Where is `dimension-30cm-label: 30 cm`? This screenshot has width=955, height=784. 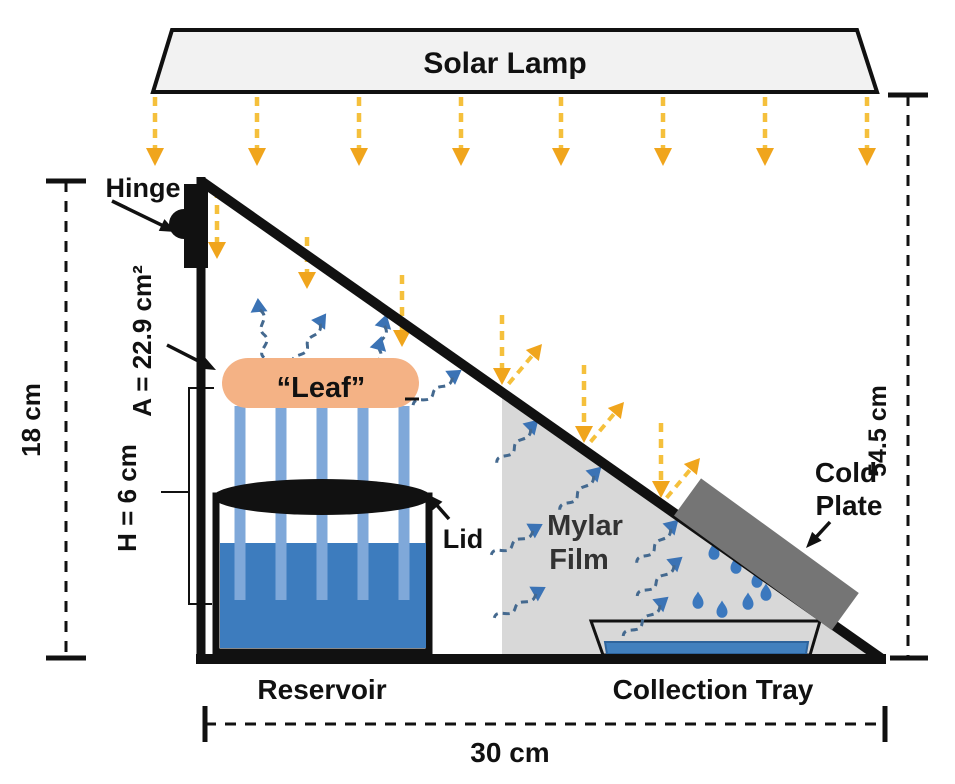 dimension-30cm-label: 30 cm is located at coordinates (509, 752).